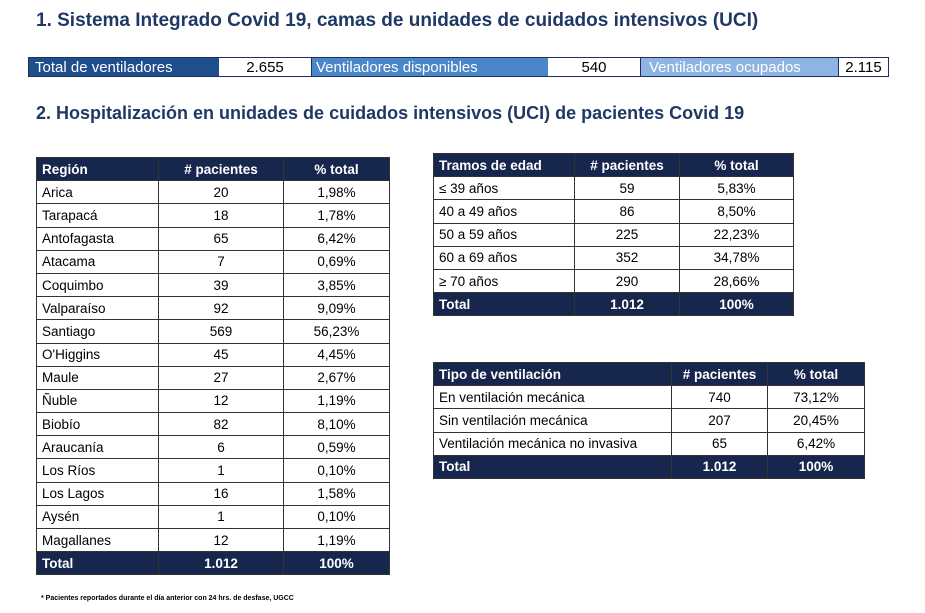 The height and width of the screenshot is (613, 925). Describe the element at coordinates (336, 424) in the screenshot. I see `percent-total: 8,10%` at that location.